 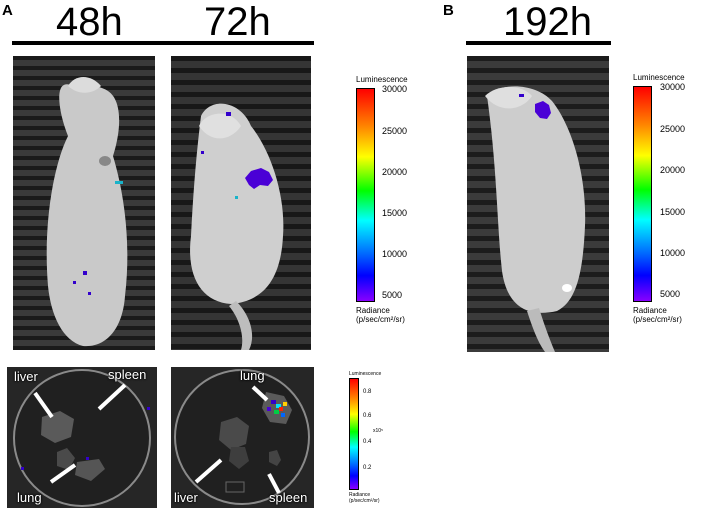 What do you see at coordinates (673, 170) in the screenshot?
I see `scale-b-tick: 20000` at bounding box center [673, 170].